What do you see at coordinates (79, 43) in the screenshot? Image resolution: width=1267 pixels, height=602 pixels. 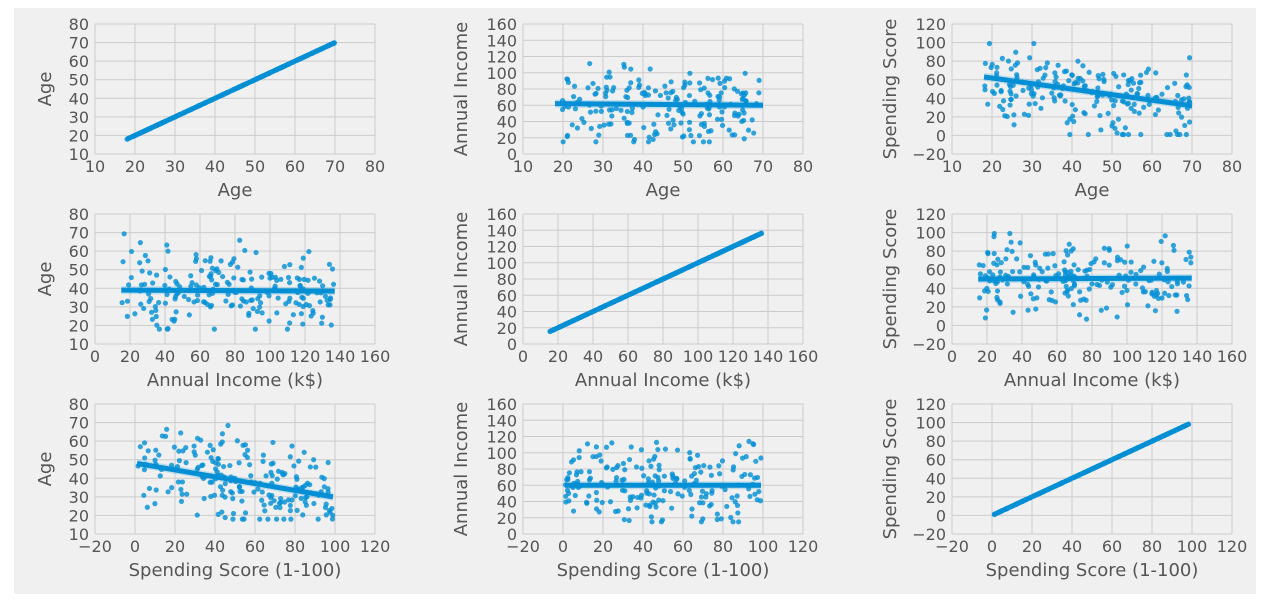 I see `y-tick-label: 70` at bounding box center [79, 43].